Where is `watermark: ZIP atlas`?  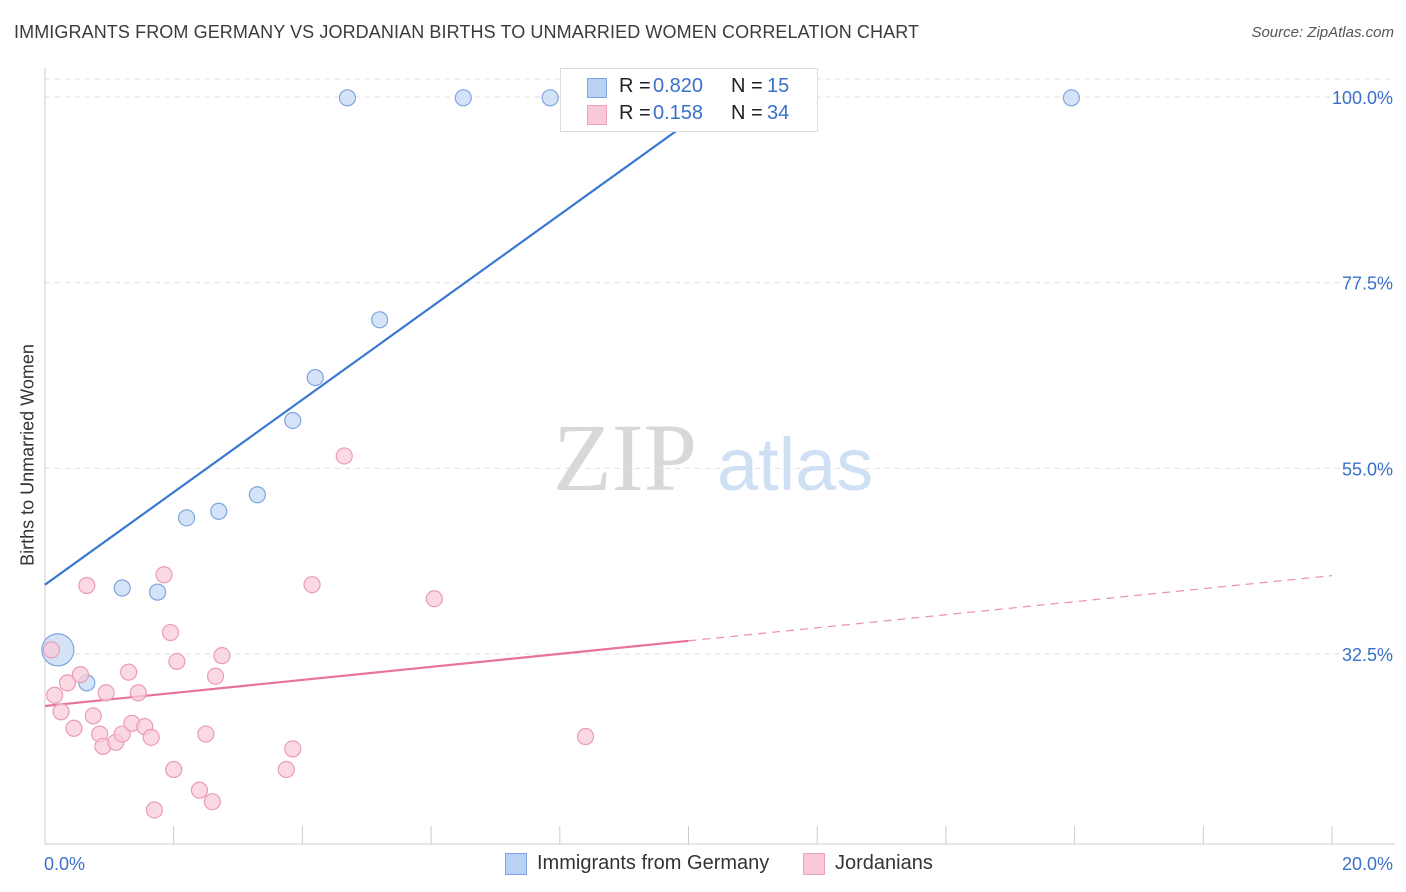 watermark: ZIP atlas is located at coordinates (713, 457).